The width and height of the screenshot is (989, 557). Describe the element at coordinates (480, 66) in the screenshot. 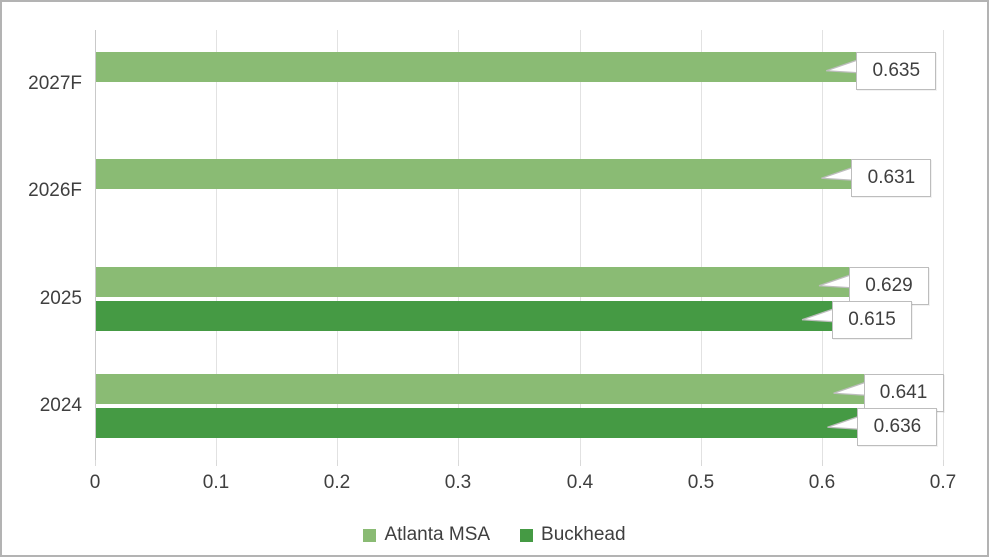

I see `bar-2027f-atlanta-msa` at that location.